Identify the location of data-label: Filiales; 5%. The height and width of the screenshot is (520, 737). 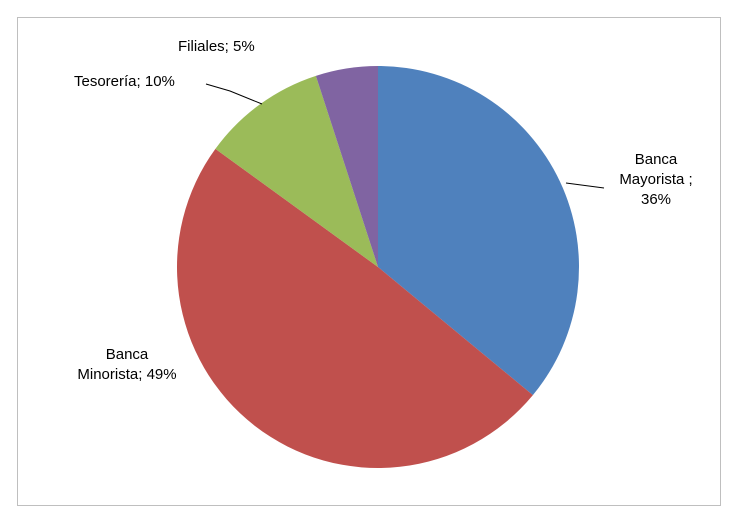
(216, 46).